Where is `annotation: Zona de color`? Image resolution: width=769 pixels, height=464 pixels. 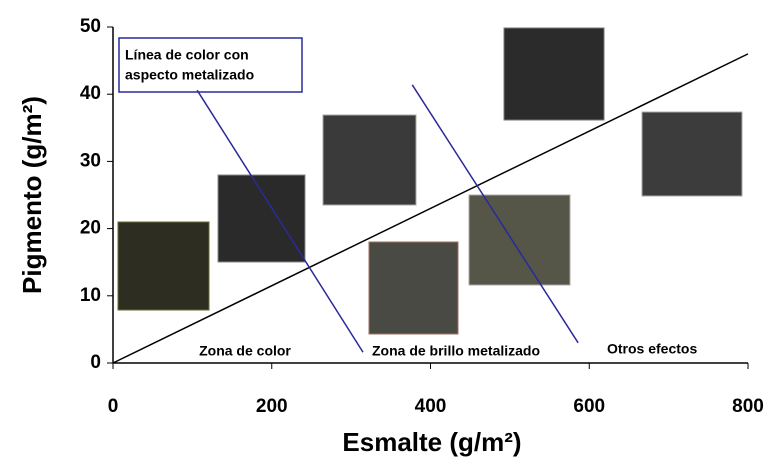
annotation: Zona de color is located at coordinates (245, 351).